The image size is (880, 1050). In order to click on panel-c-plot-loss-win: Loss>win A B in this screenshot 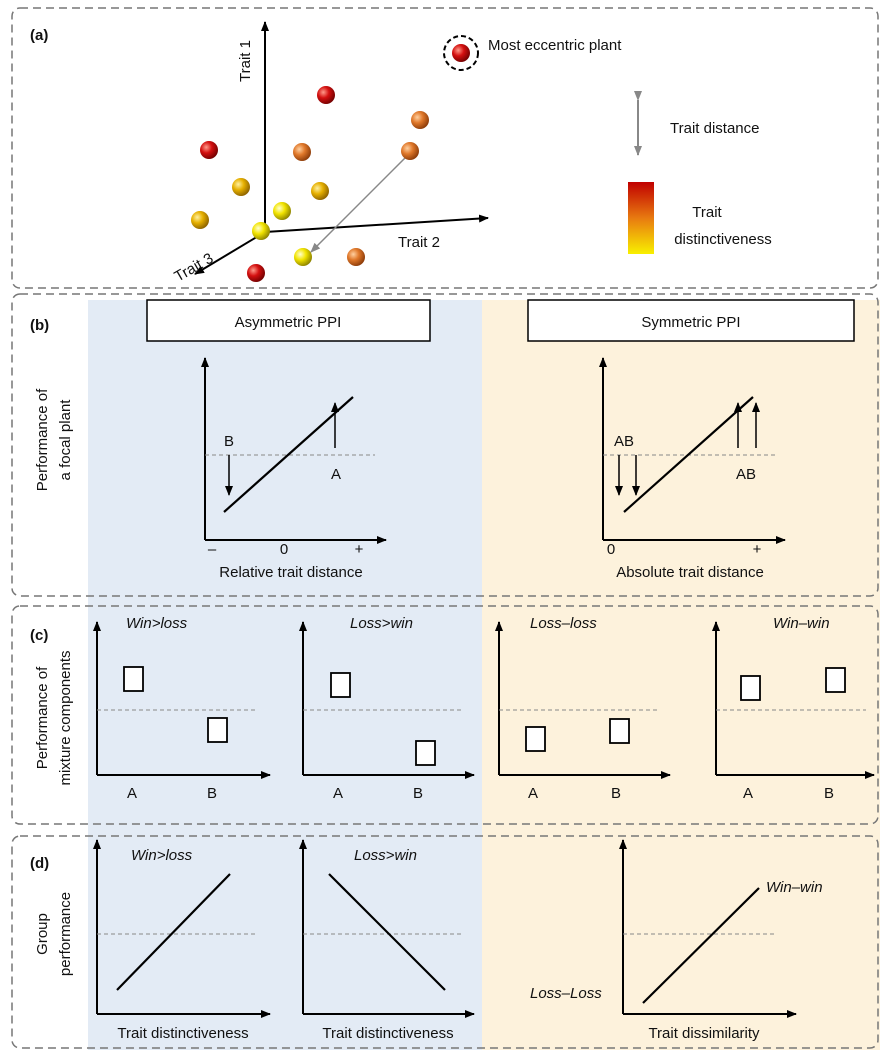, I will do `click(387, 708)`.